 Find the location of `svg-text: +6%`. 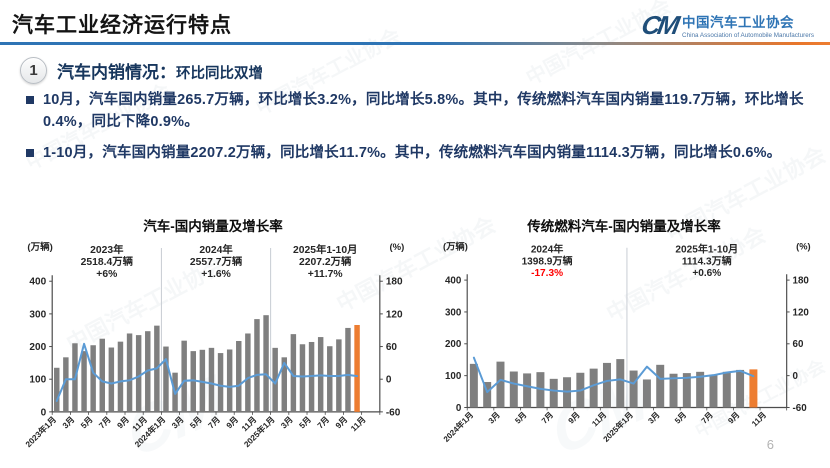

svg-text: +6% is located at coordinates (106, 274).